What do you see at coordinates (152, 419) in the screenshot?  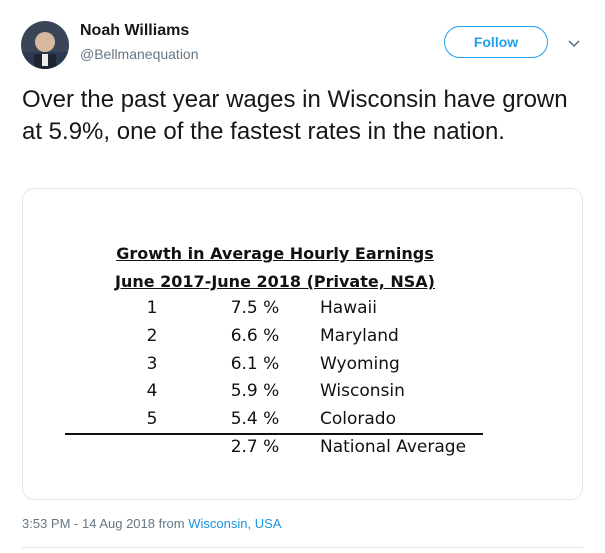 I see `rank: 5` at bounding box center [152, 419].